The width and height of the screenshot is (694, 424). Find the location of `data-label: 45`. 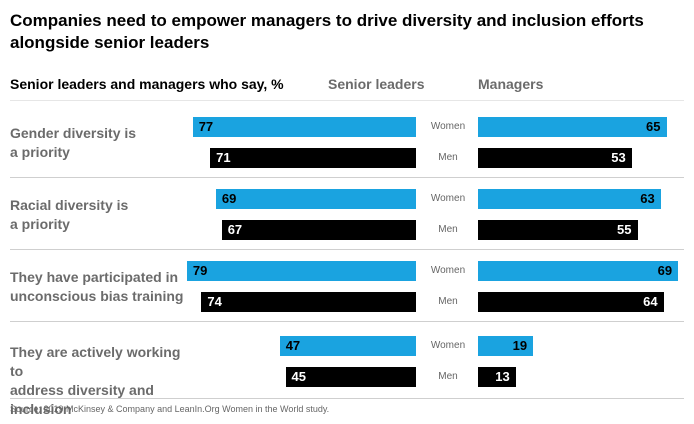

data-label: 45 is located at coordinates (298, 376).